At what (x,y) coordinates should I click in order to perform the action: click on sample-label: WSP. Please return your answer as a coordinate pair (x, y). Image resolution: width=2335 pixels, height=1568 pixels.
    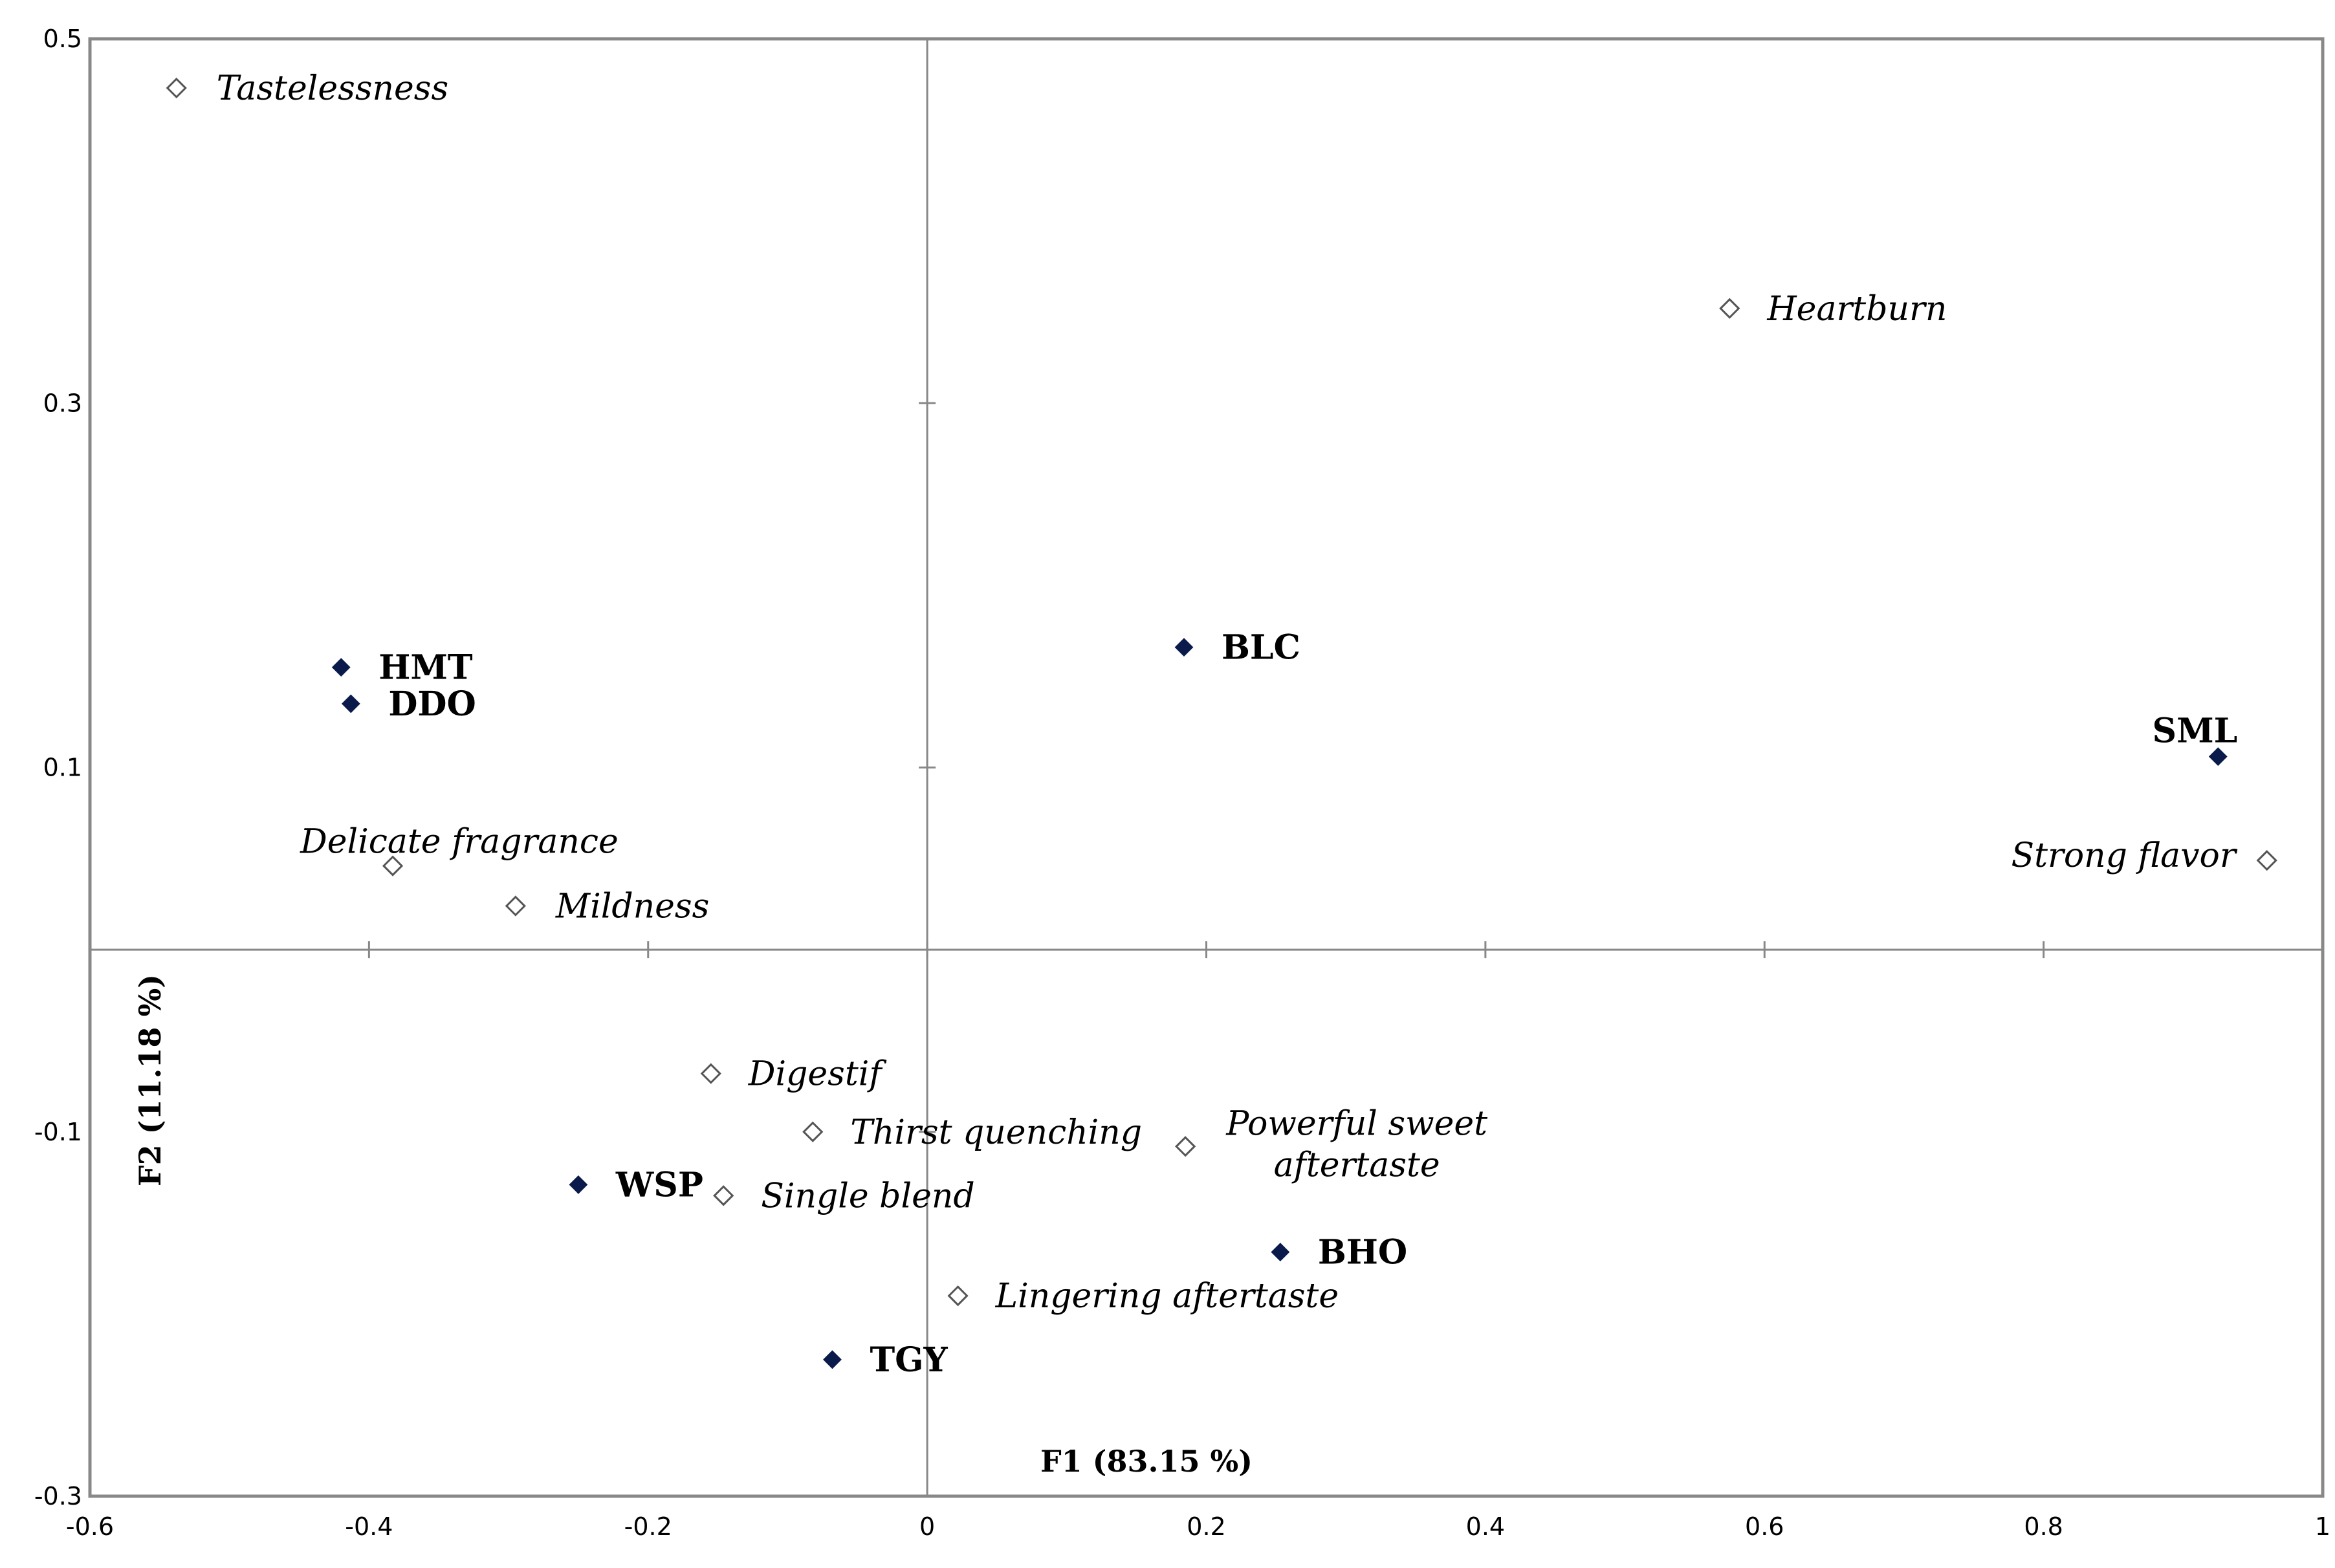
    Looking at the image, I should click on (659, 1184).